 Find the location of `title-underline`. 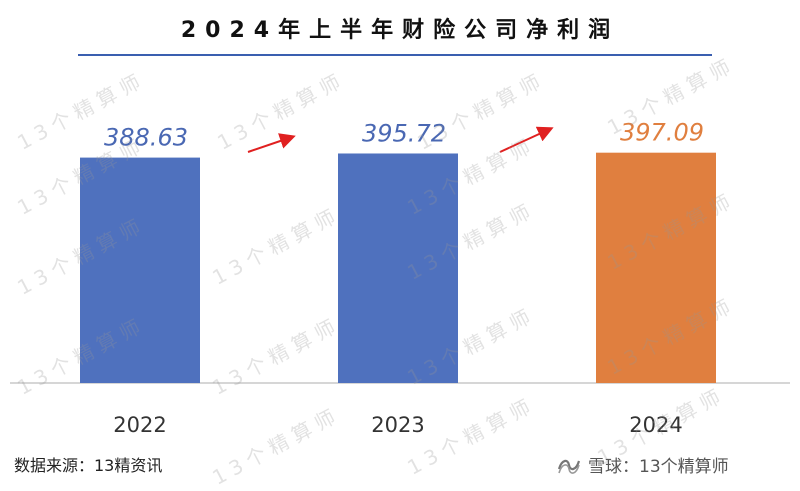

title-underline is located at coordinates (395, 55).